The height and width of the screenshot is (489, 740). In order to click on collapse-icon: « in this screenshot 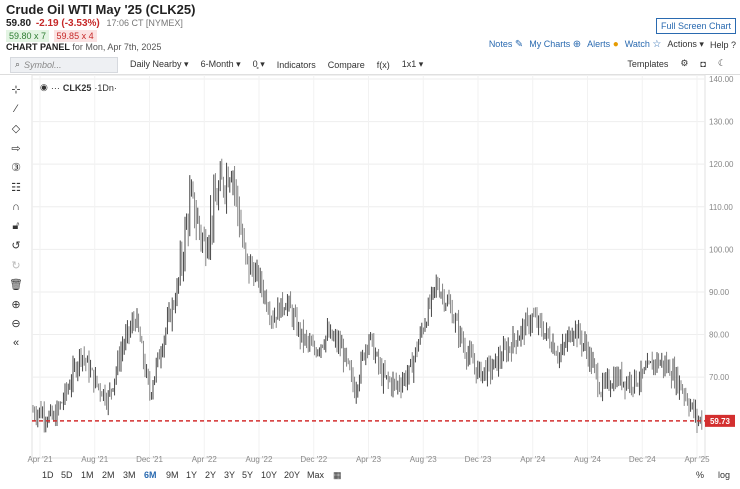, I will do `click(16, 343)`.